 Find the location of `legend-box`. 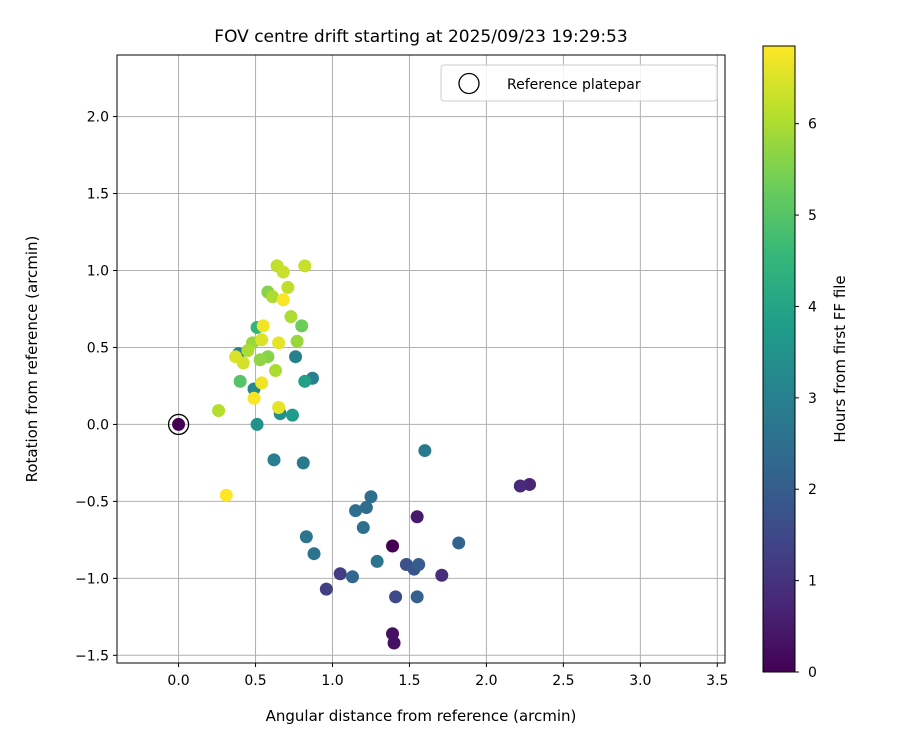

legend-box is located at coordinates (579, 83).